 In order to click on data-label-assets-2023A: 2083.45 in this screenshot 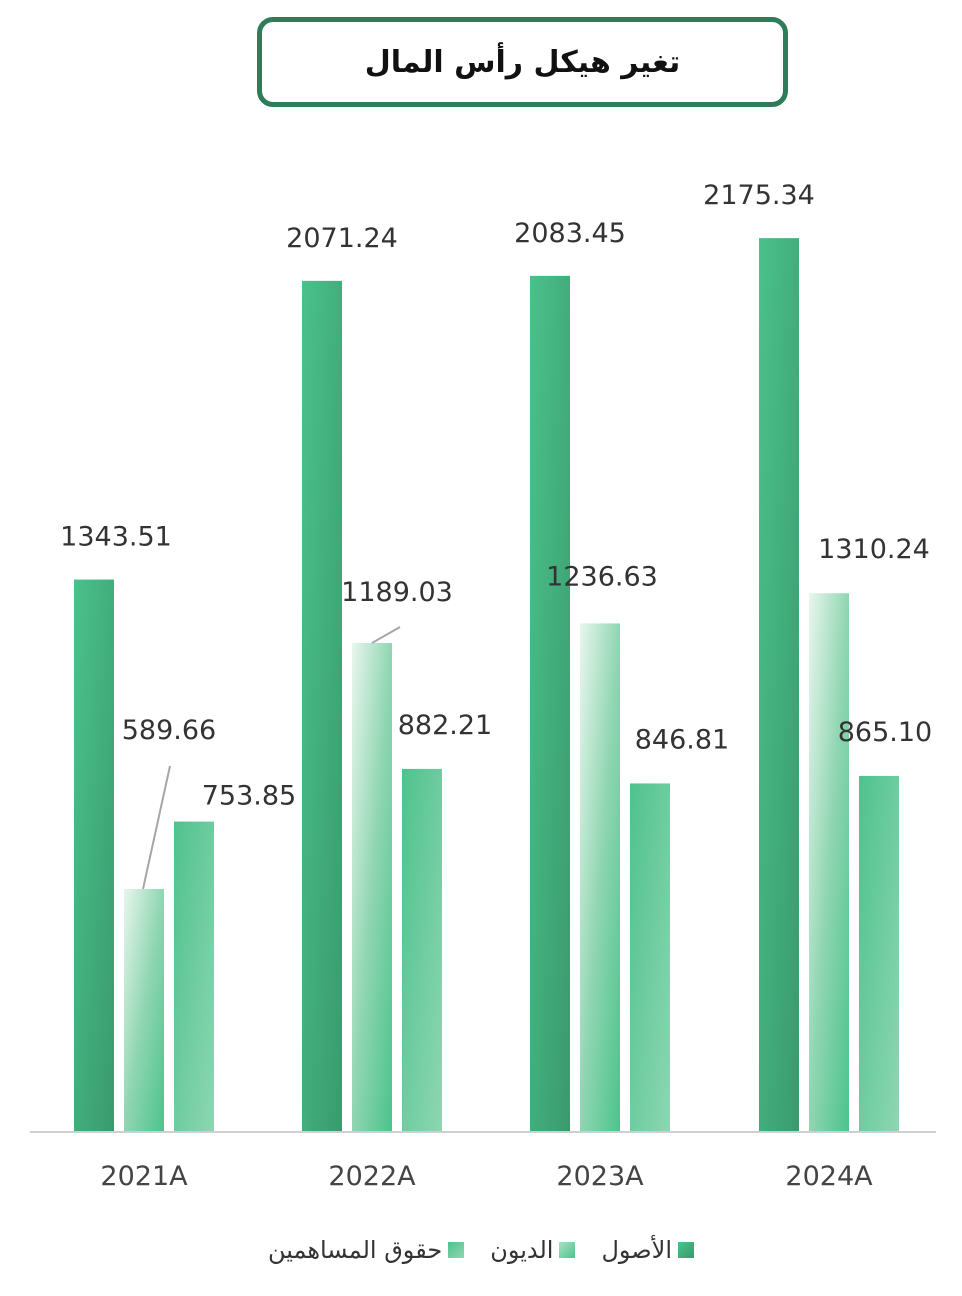, I will do `click(570, 233)`.